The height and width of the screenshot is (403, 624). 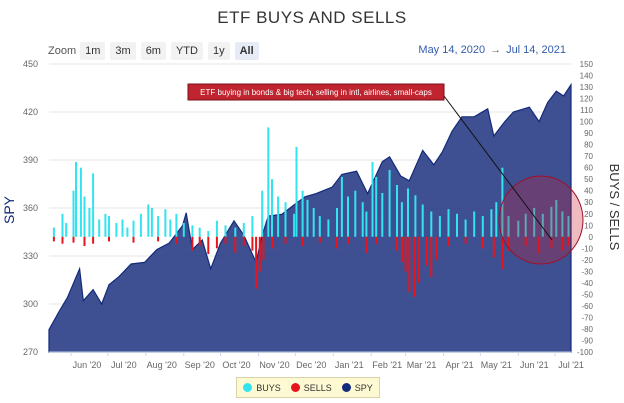 I want to click on legend-buys-marker, so click(x=248, y=387).